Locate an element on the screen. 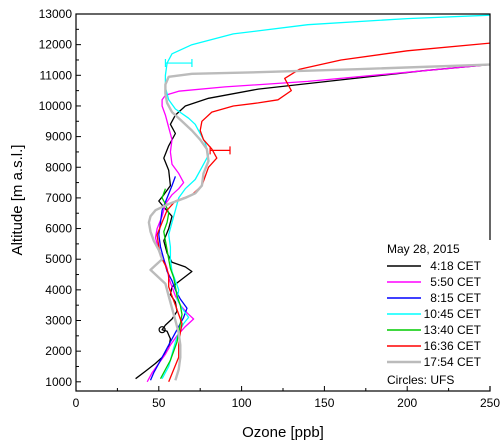  x-axis-ticks: 0 50 100 150 200 250 is located at coordinates (286, 398).